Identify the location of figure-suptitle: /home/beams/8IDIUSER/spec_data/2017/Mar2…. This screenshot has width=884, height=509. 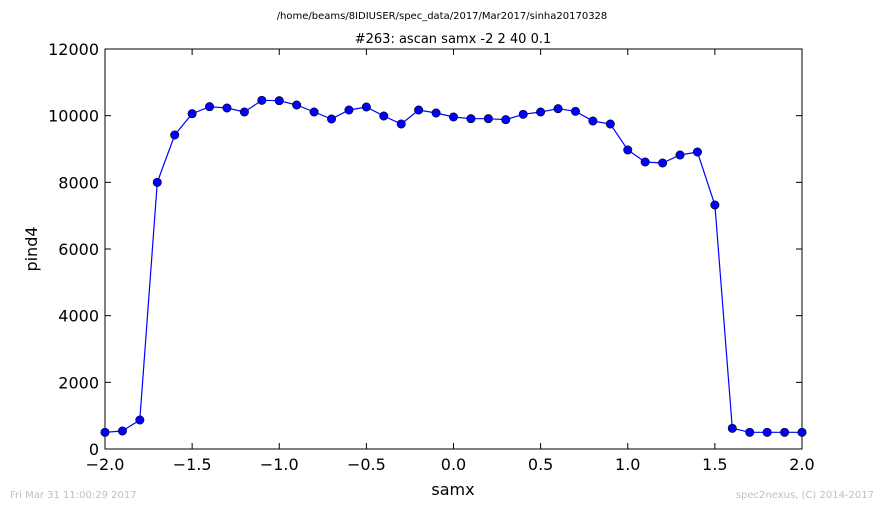
(442, 16).